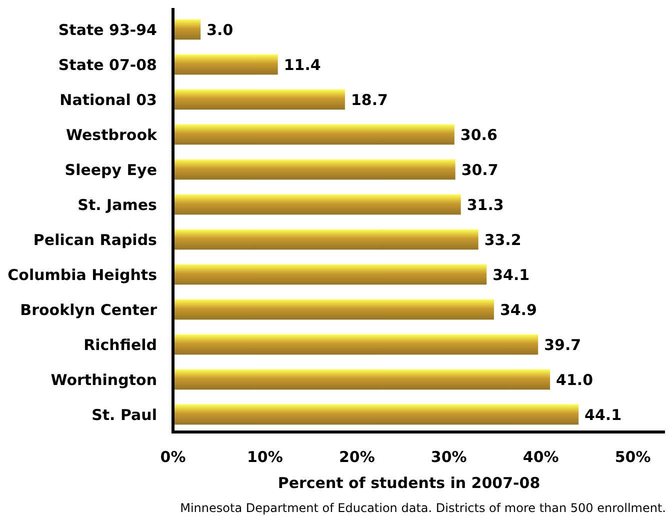 This screenshot has width=670, height=524. I want to click on y-tick-label: State 93-94, so click(107, 29).